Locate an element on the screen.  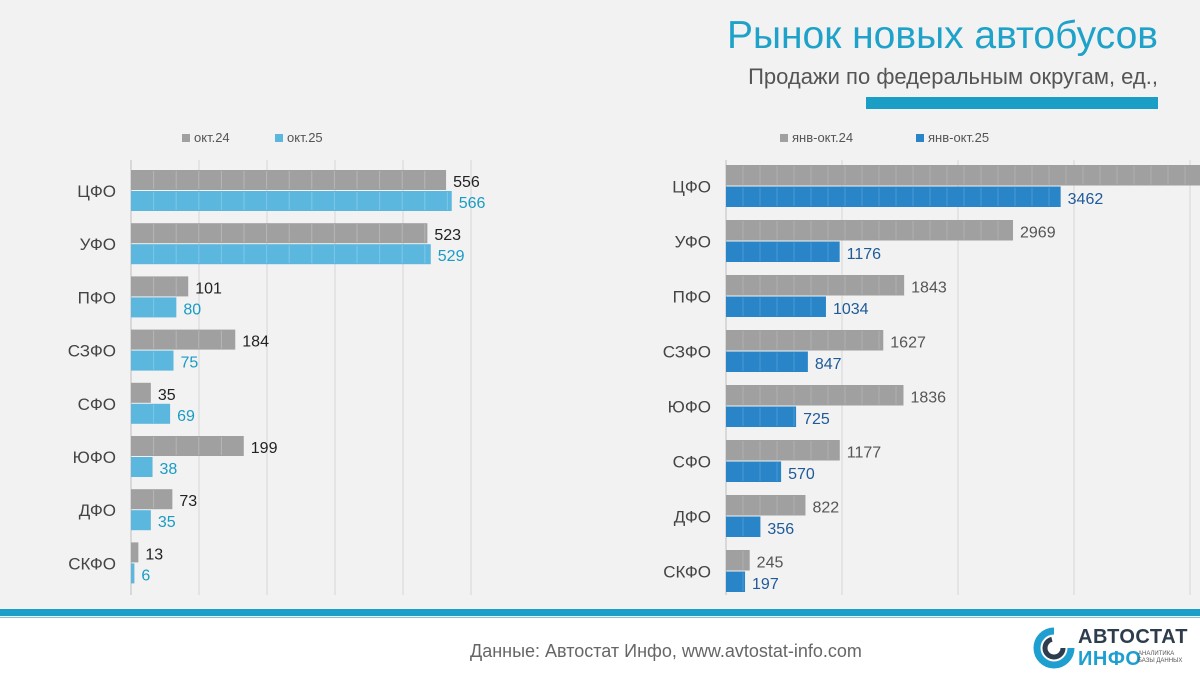
data-label: 1836 is located at coordinates (928, 398).